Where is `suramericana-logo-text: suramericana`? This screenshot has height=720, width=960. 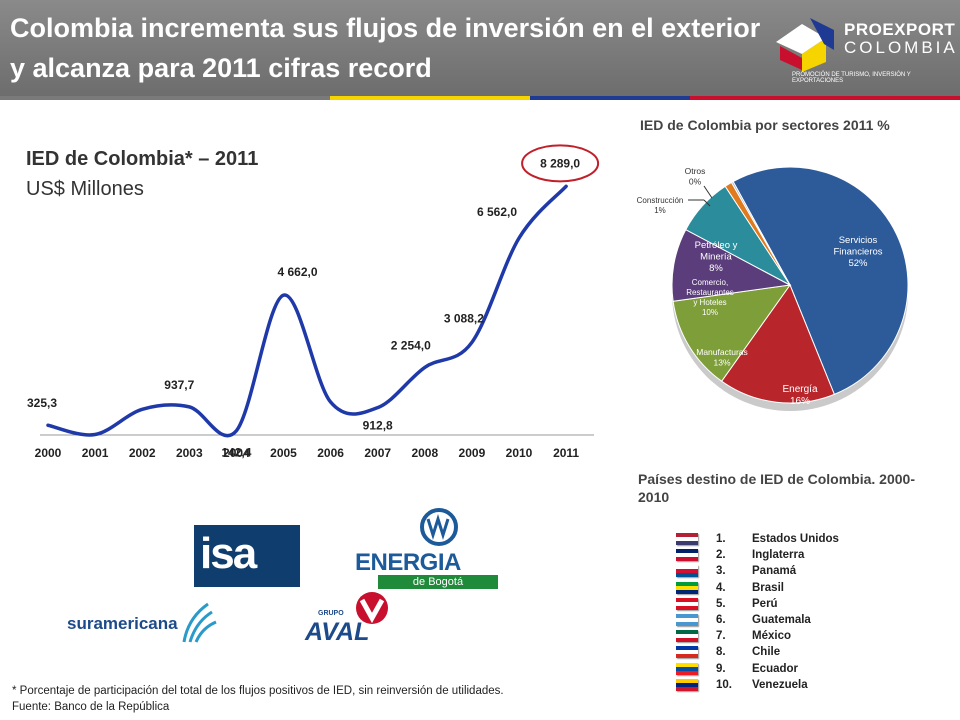 suramericana-logo-text: suramericana is located at coordinates (122, 623).